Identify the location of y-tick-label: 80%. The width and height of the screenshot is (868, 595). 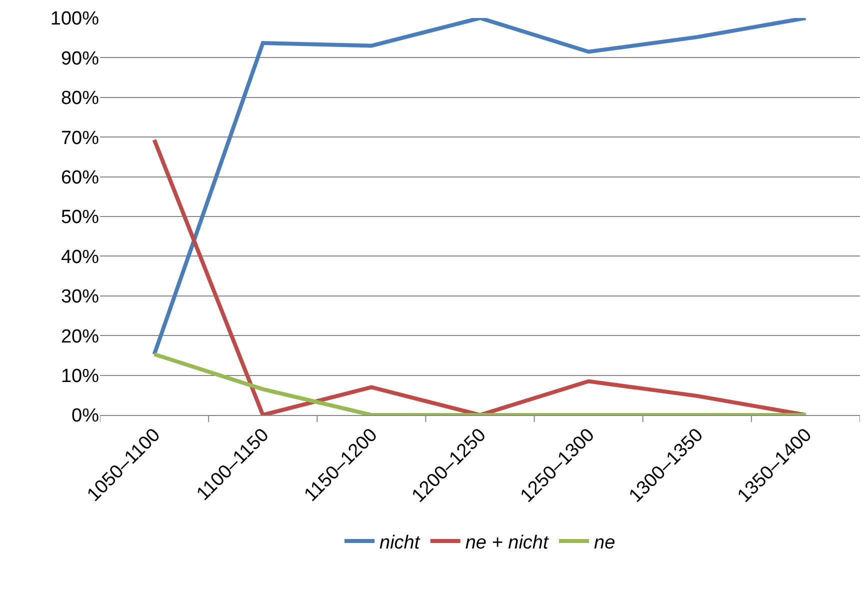
(80, 99).